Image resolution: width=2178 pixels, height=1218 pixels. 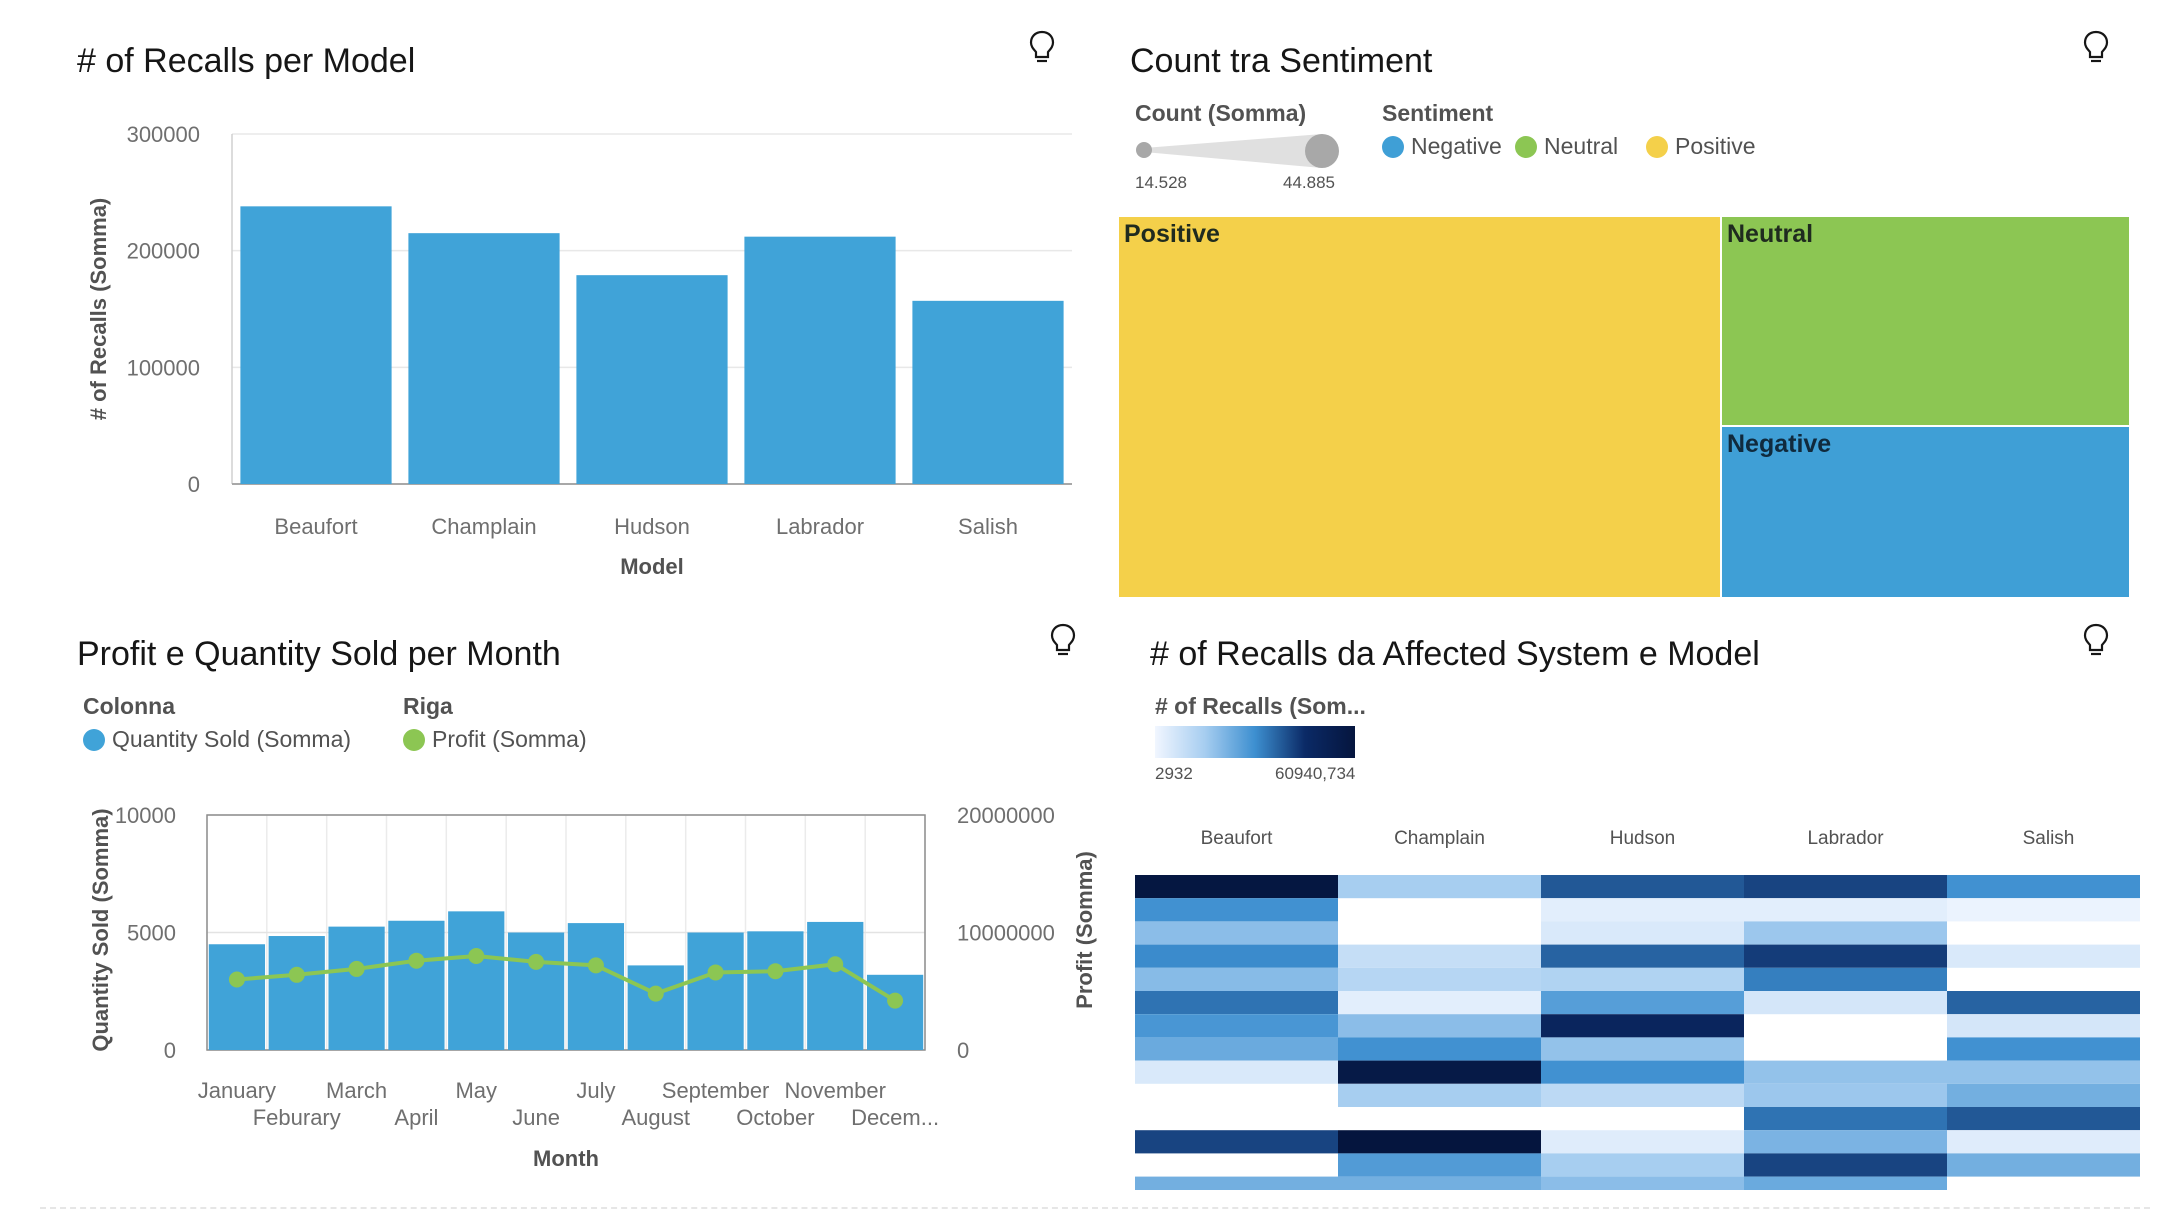 I want to click on treemap-negative: Negative, so click(x=1925, y=512).